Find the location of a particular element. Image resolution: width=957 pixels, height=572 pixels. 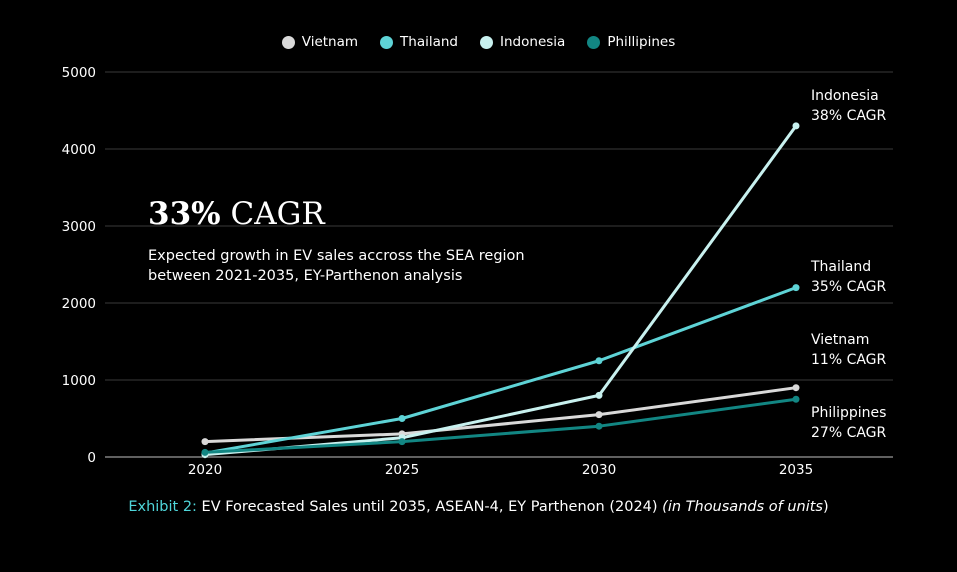

x-tick-label: 2035 is located at coordinates (796, 470).